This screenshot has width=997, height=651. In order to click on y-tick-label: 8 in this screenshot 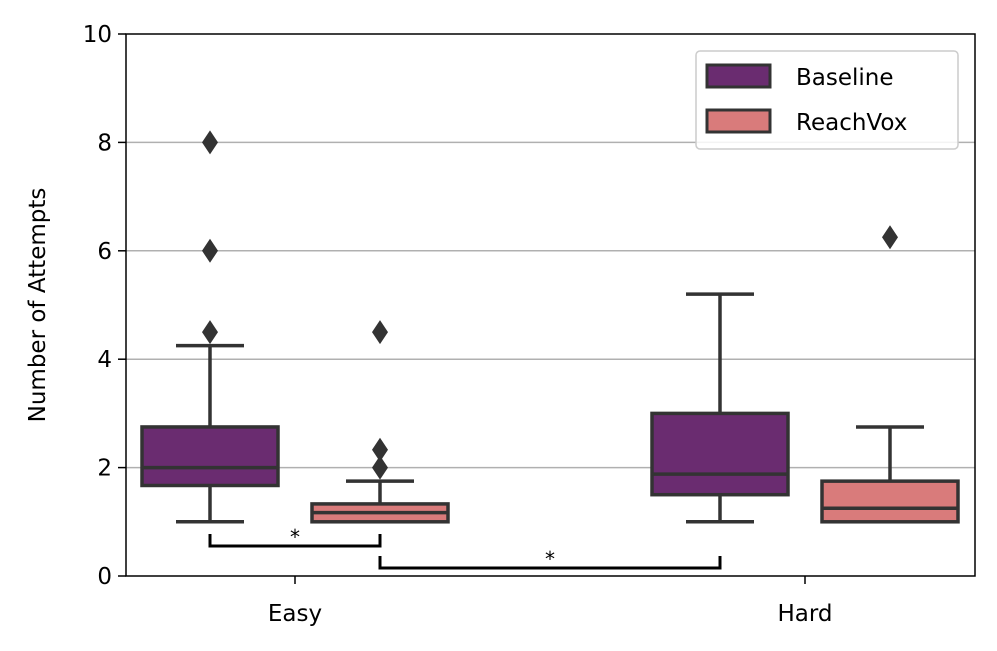, I will do `click(104, 143)`.